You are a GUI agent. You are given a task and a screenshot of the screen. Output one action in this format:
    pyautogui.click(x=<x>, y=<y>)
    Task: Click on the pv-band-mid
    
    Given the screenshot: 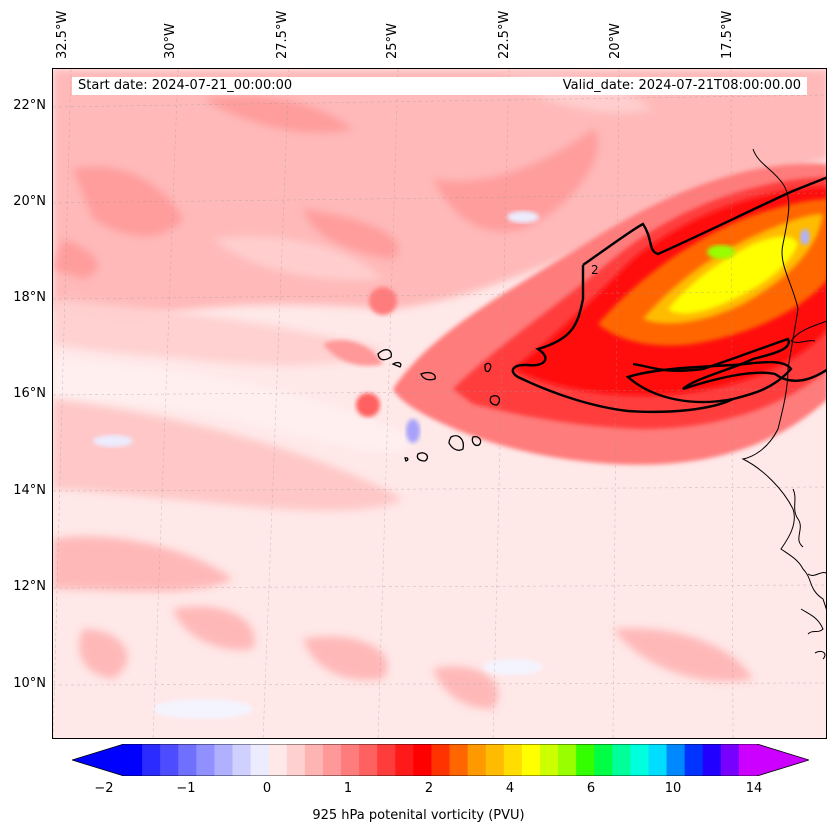 What is the action you would take?
    pyautogui.click(x=218, y=332)
    